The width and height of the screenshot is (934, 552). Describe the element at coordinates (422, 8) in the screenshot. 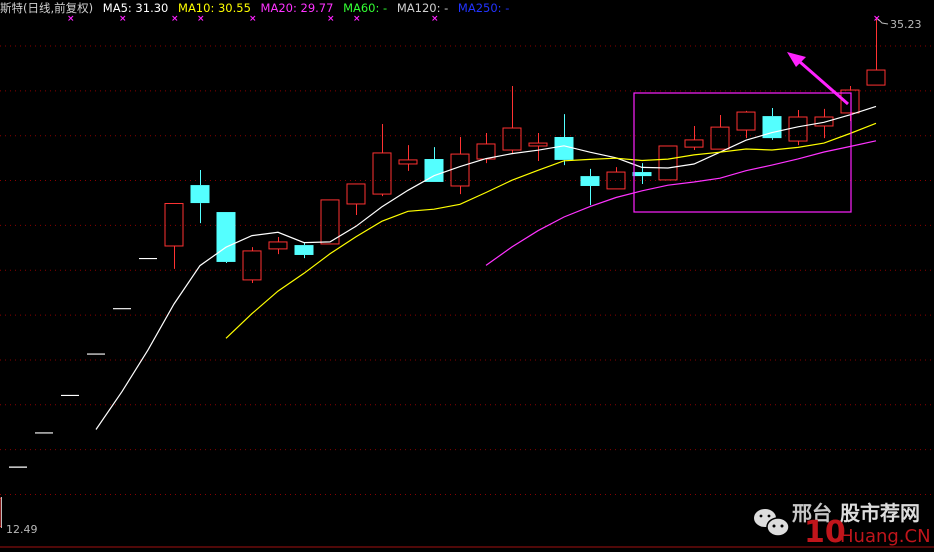

I see `ma120-label: MA120: -` at that location.